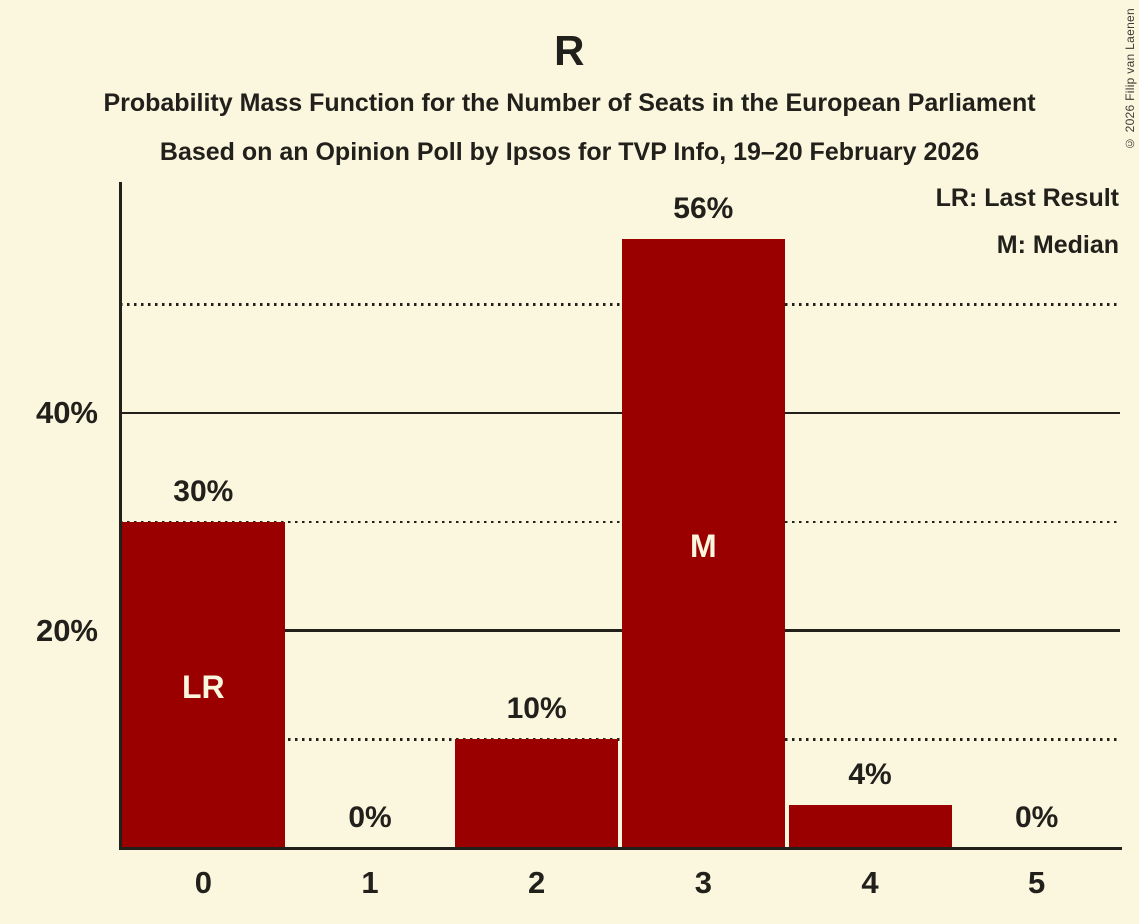  Describe the element at coordinates (1027, 198) in the screenshot. I see `legend-last-result: LR: Last Result` at that location.